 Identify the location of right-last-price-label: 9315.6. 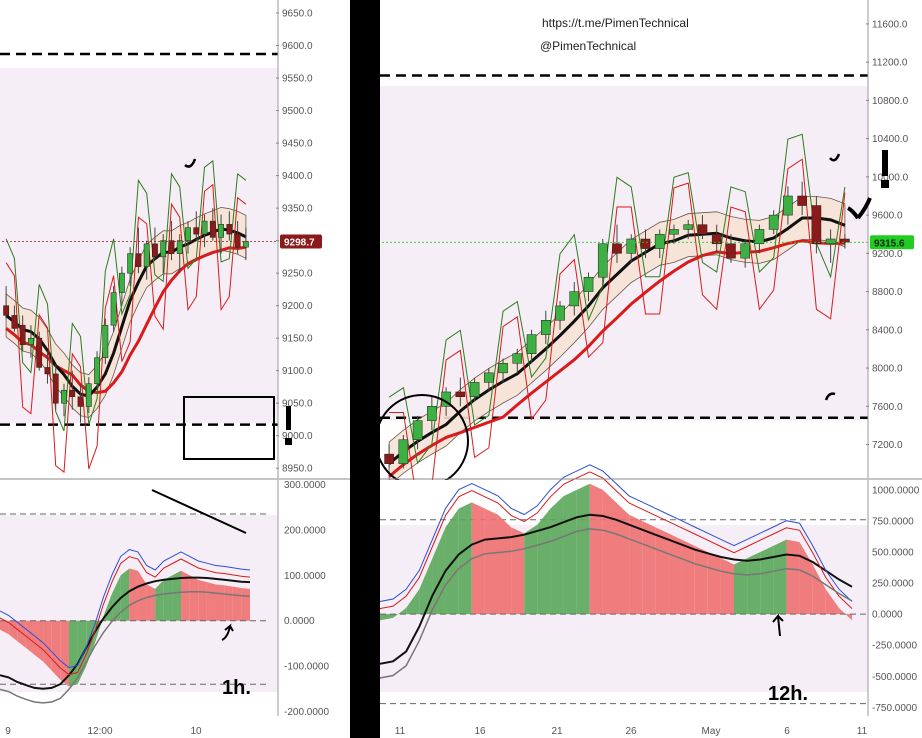
(889, 243).